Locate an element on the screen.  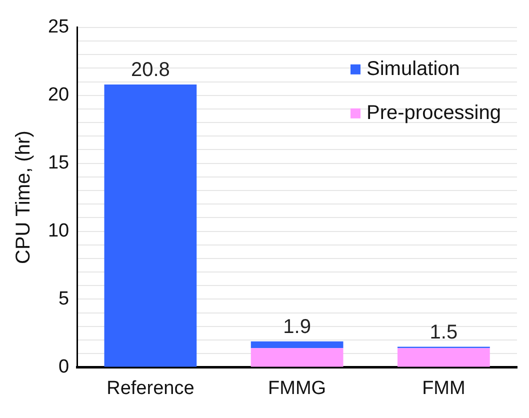
x-tick-label: FMM is located at coordinates (444, 388).